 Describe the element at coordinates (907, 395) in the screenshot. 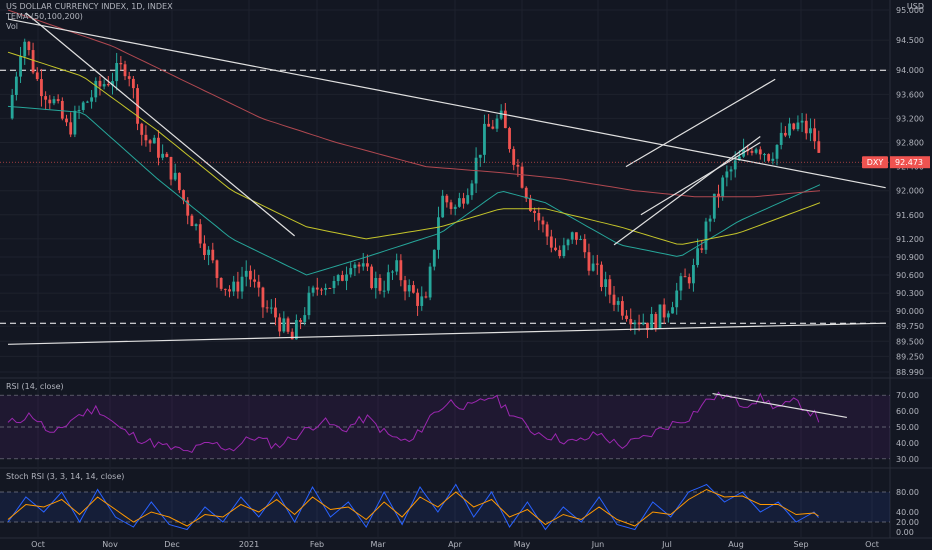

I see `rsi-tick-label: 70.00` at that location.